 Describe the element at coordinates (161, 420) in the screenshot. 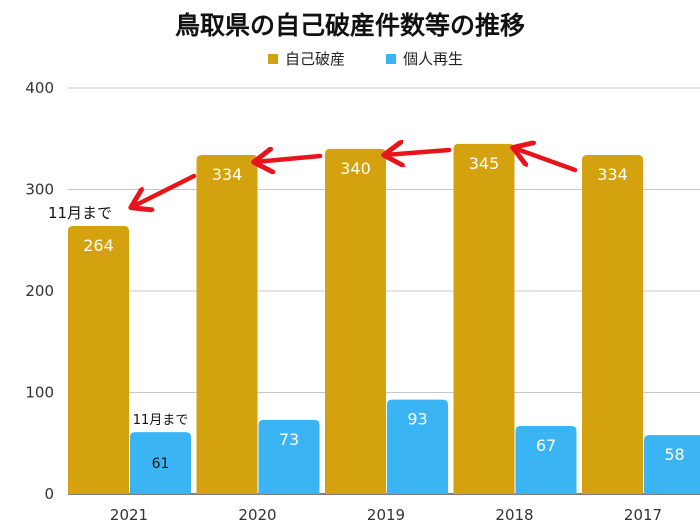

I see `annotation-note-2: 11月まで` at that location.